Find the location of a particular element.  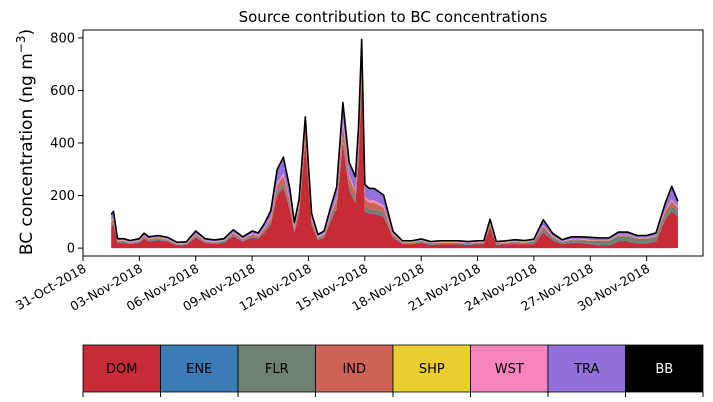

y-axis-label: BC concentration (ng m−3) is located at coordinates (25, 142).